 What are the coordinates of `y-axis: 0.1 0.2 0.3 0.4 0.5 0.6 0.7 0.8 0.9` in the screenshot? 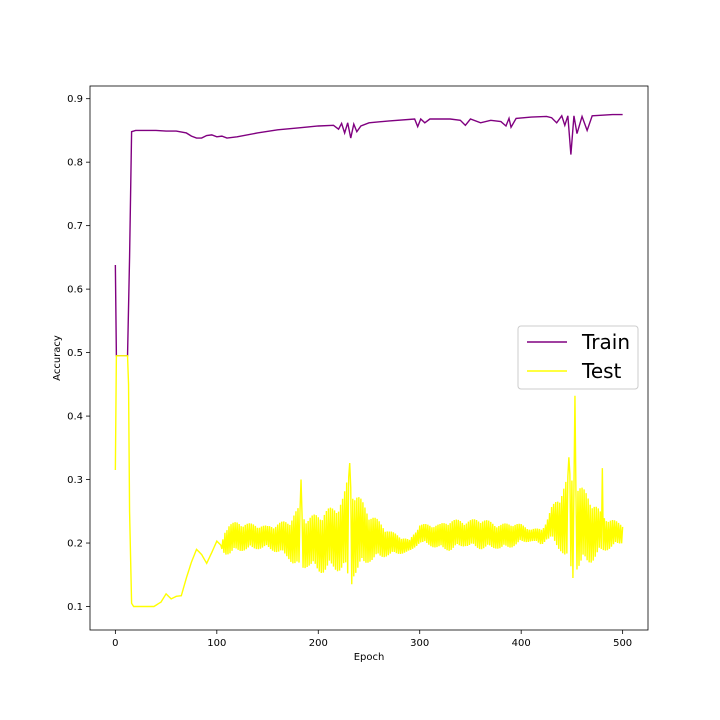 It's located at (78, 353).